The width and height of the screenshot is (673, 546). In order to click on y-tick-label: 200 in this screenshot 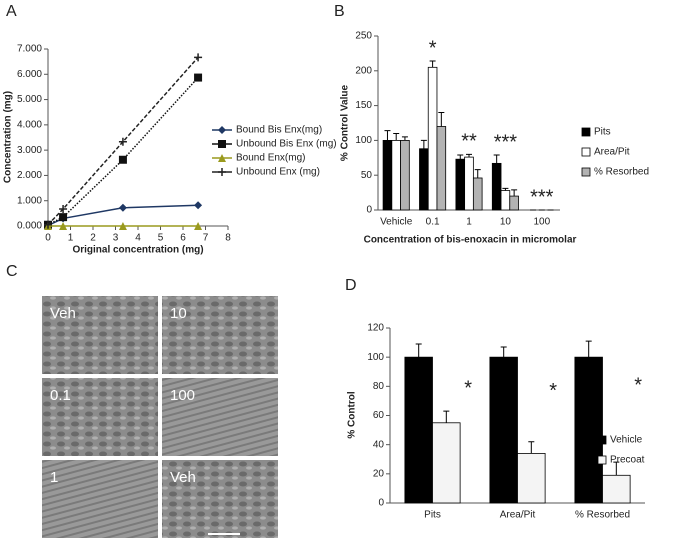, I will do `click(363, 70)`.